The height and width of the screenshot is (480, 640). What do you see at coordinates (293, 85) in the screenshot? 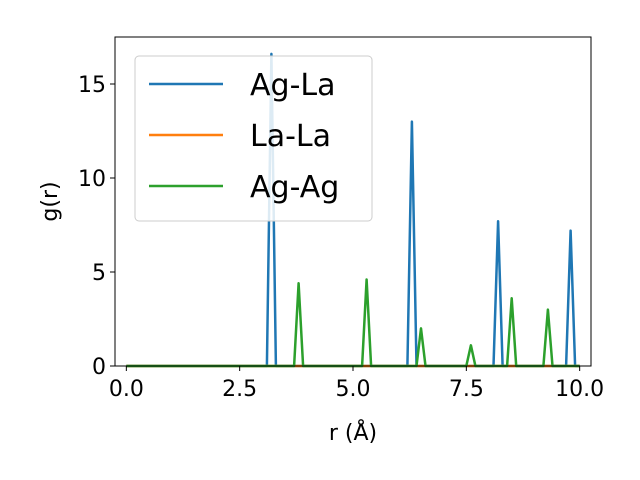
I see `legend-label-ag-la: Ag-La` at bounding box center [293, 85].